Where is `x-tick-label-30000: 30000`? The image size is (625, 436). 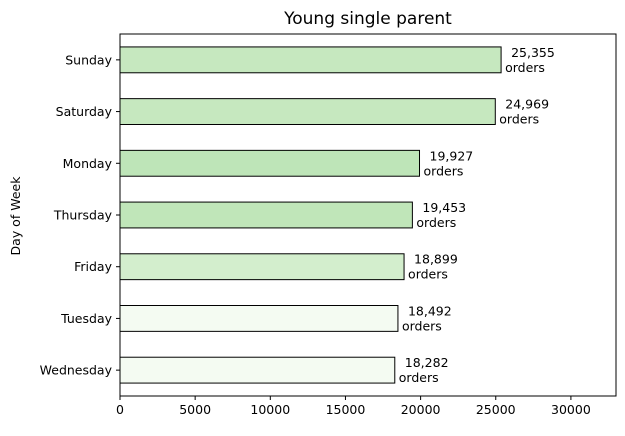
x-tick-label-30000: 30000 is located at coordinates (571, 409).